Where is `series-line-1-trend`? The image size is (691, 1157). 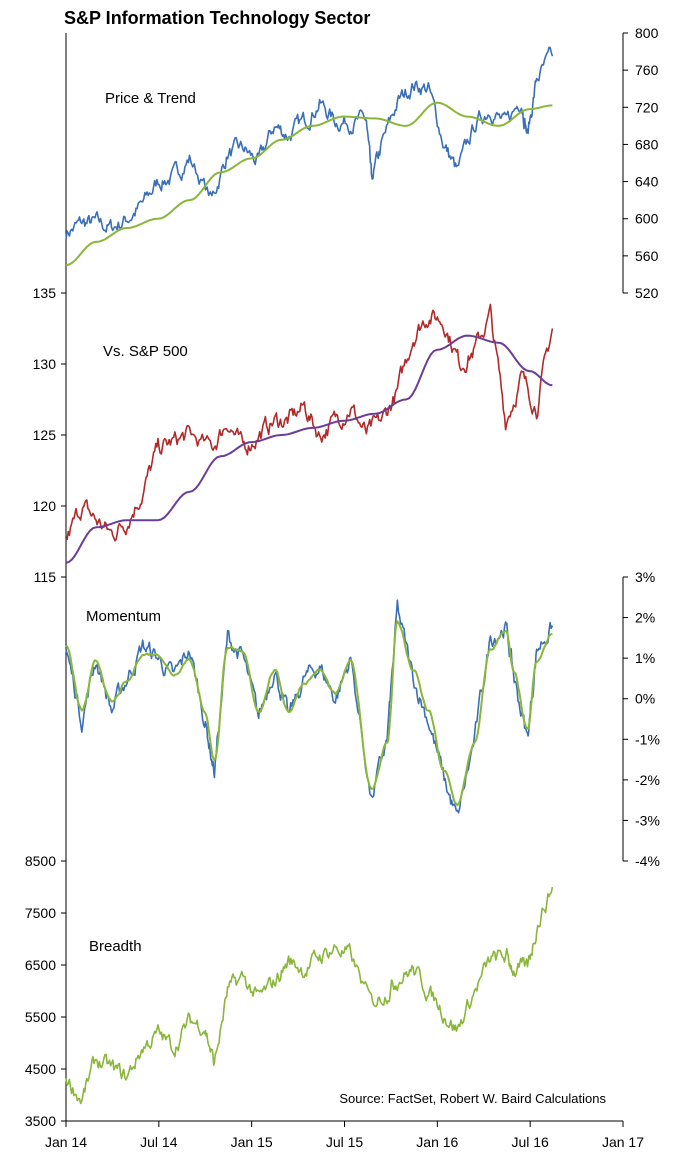
series-line-1-trend is located at coordinates (309, 449).